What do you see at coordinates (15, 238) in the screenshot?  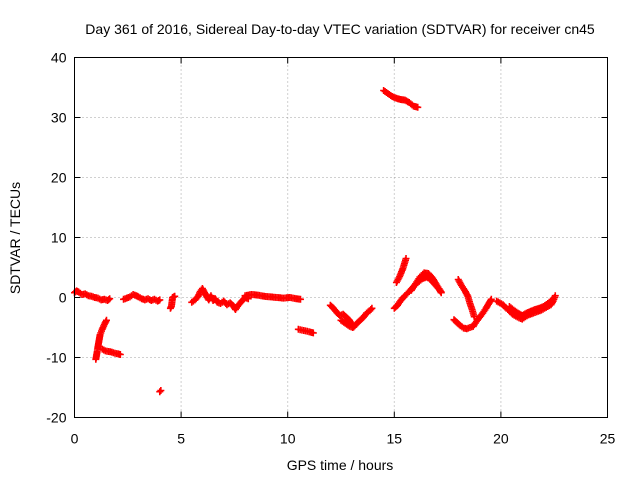 I see `y-axis-label: SDTVAR / TECUs` at bounding box center [15, 238].